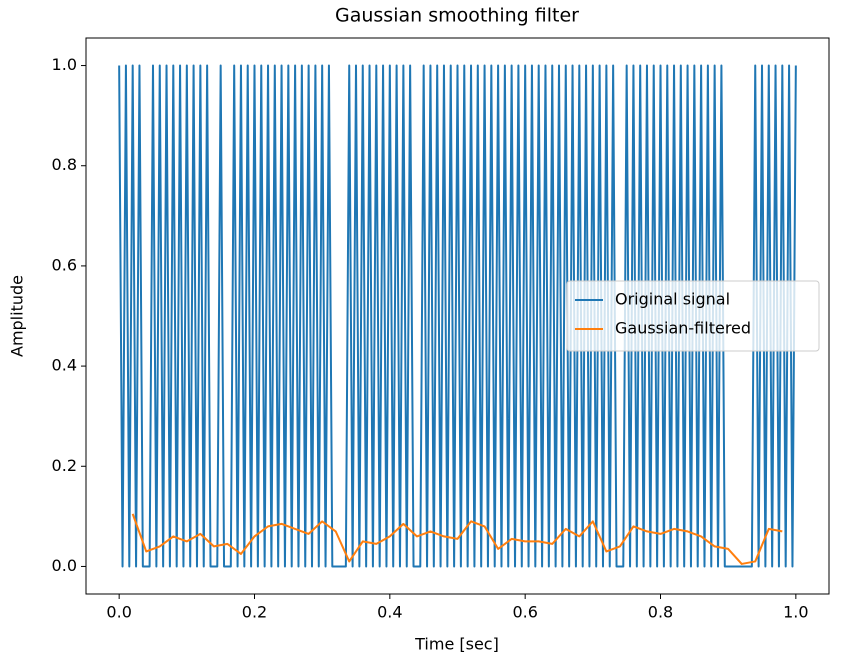 This screenshot has width=841, height=666. I want to click on y-tick-label: 0.6, so click(64, 264).